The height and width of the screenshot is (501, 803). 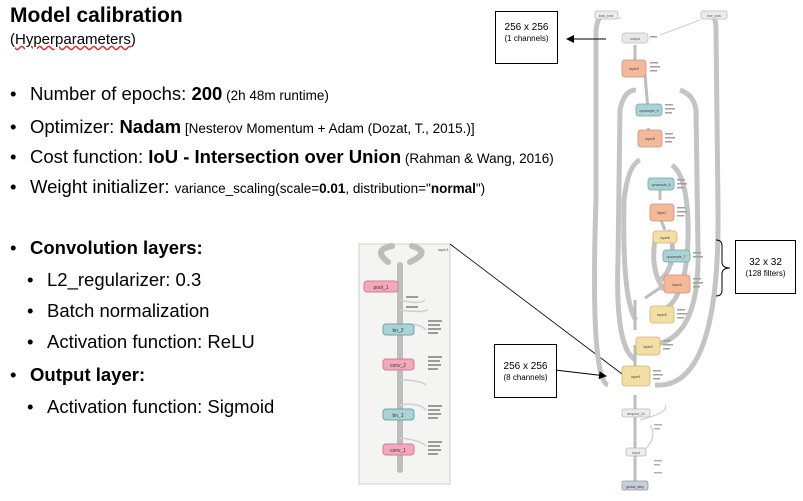 I want to click on zoom-side-labels, so click(x=424, y=375).